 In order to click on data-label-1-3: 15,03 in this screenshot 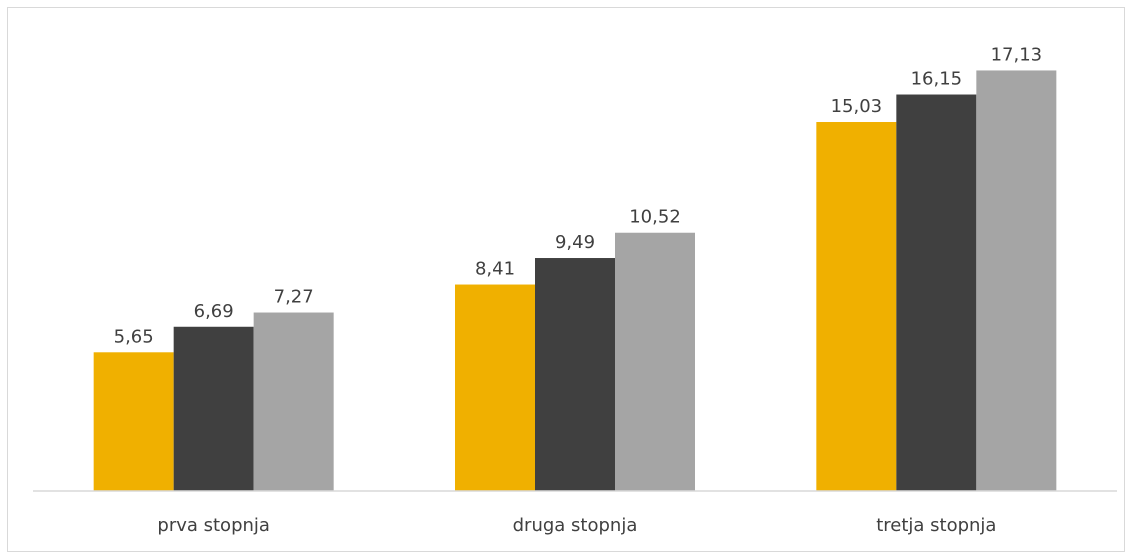, I will do `click(857, 106)`.